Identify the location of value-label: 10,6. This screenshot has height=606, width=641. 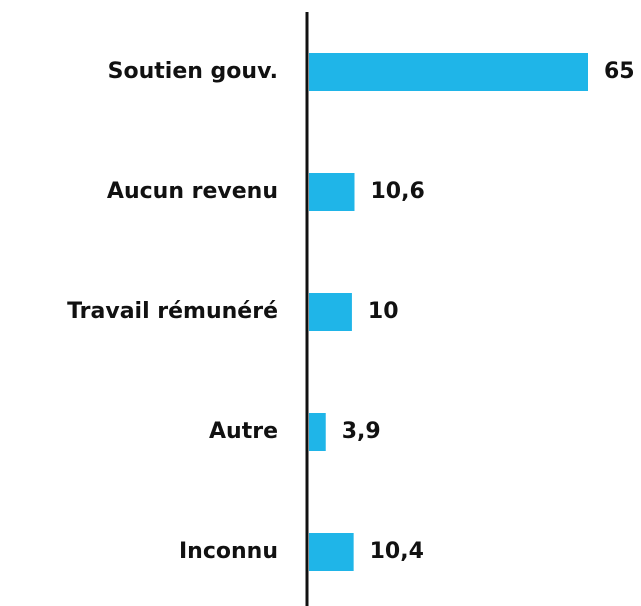
(397, 191).